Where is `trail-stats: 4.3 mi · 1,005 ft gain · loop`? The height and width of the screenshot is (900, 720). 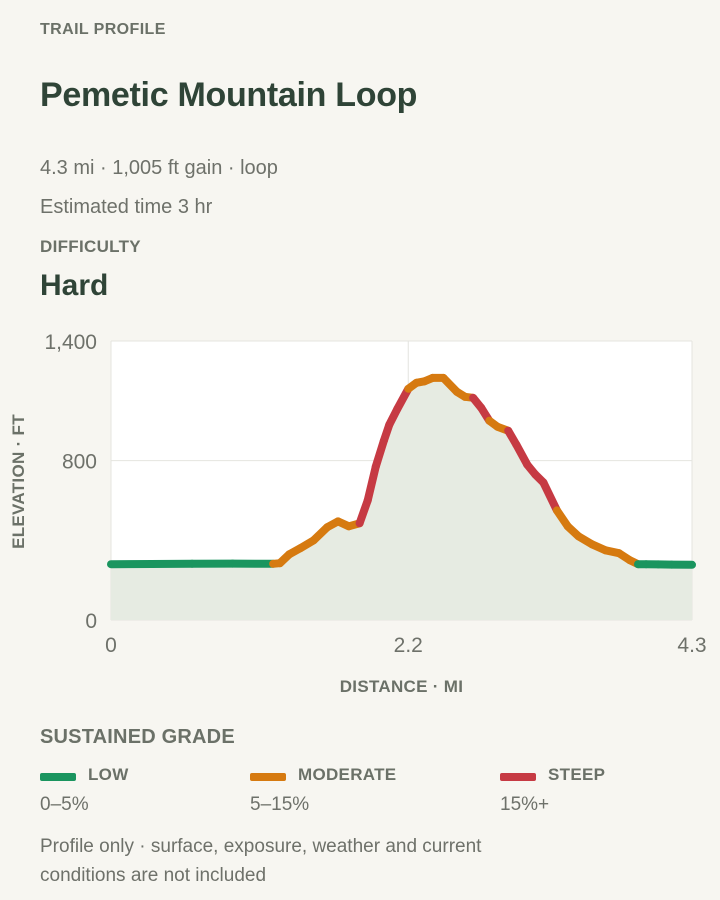
trail-stats: 4.3 mi · 1,005 ft gain · loop is located at coordinates (159, 168).